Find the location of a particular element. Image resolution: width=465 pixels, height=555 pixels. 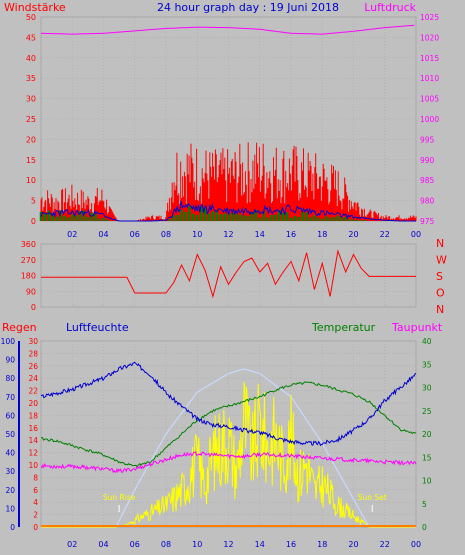

rain-tick-label: 22 is located at coordinates (33, 391).